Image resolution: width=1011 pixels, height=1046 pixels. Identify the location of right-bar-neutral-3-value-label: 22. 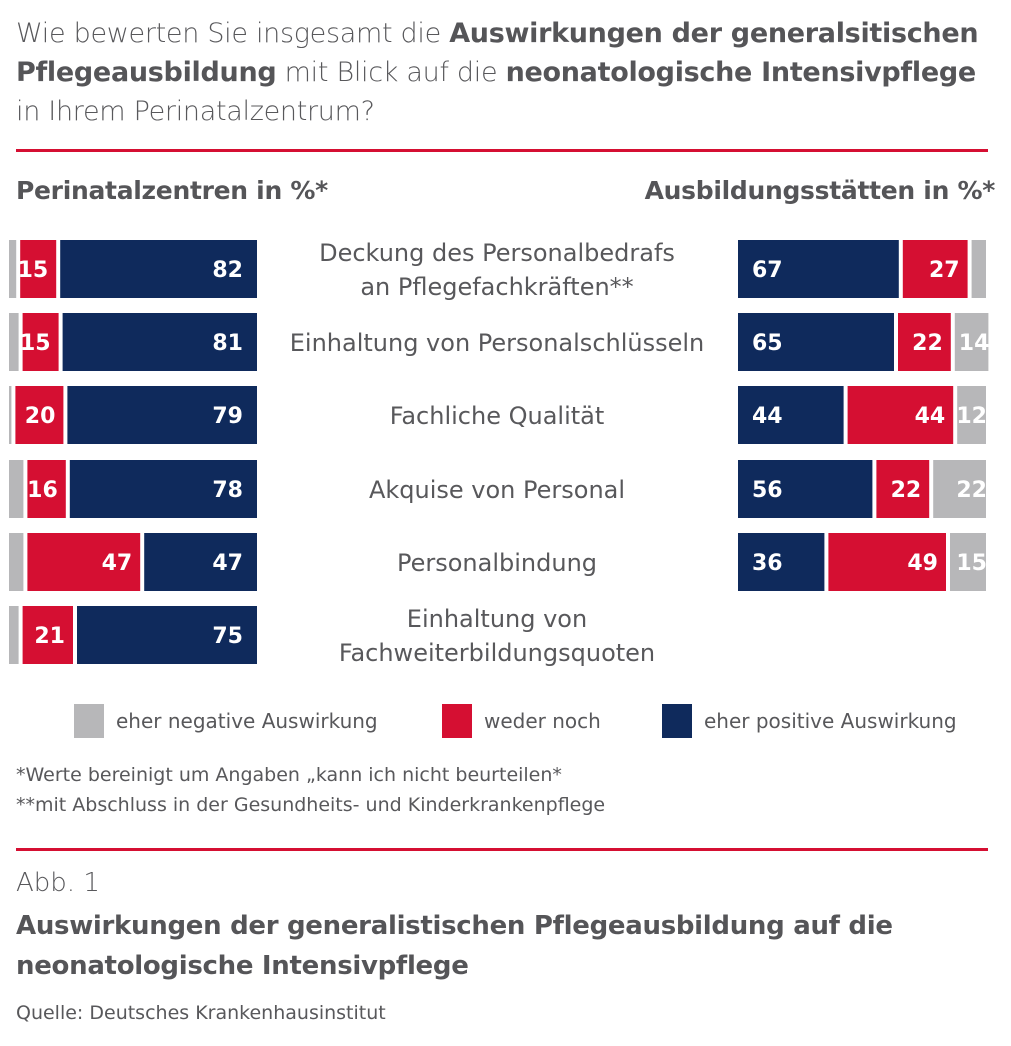
(906, 490).